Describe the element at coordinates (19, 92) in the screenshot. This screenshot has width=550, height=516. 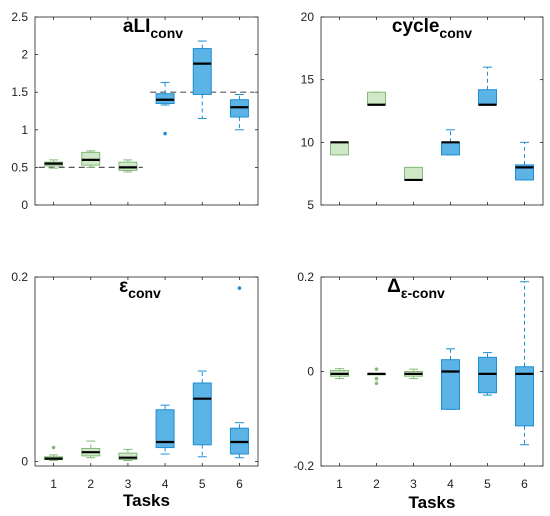
I see `y-tick-label: 1.5` at that location.